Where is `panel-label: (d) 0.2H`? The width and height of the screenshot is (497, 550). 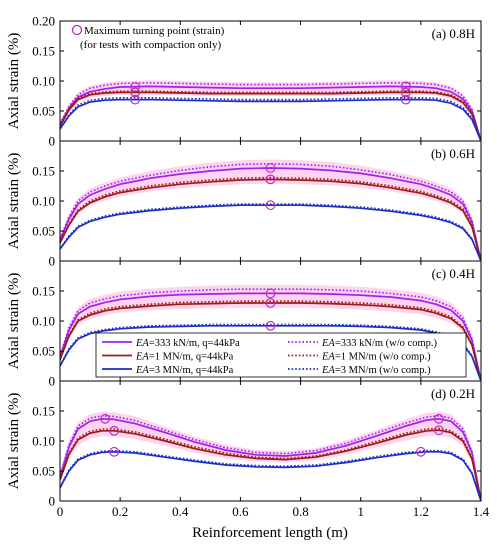 panel-label: (d) 0.2H is located at coordinates (453, 393).